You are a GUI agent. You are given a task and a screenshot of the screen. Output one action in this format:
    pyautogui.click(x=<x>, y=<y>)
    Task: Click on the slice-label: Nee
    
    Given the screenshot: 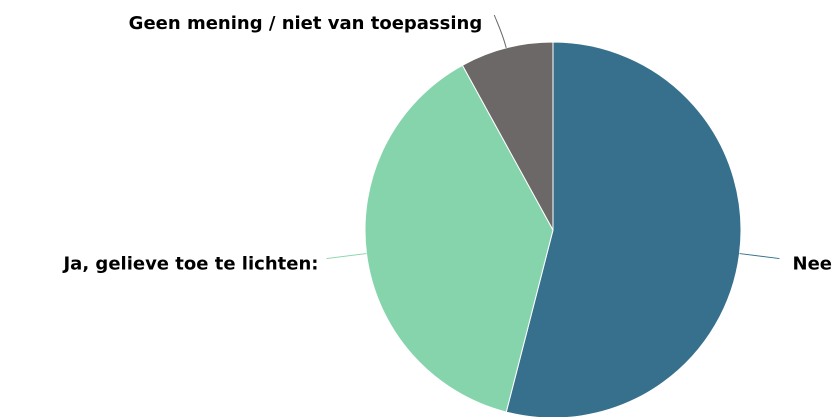 What is the action you would take?
    pyautogui.click(x=812, y=264)
    